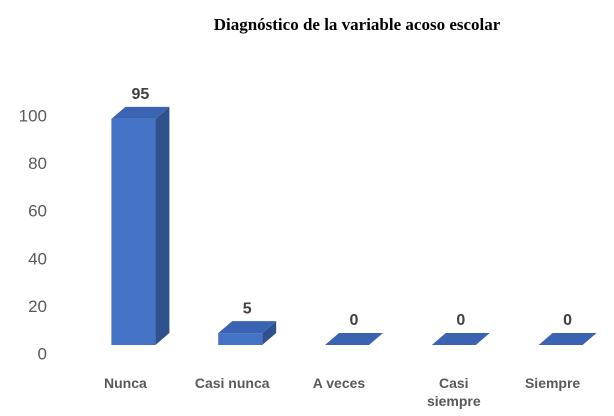 This screenshot has height=416, width=614. Describe the element at coordinates (141, 94) in the screenshot. I see `data-label: 95` at that location.